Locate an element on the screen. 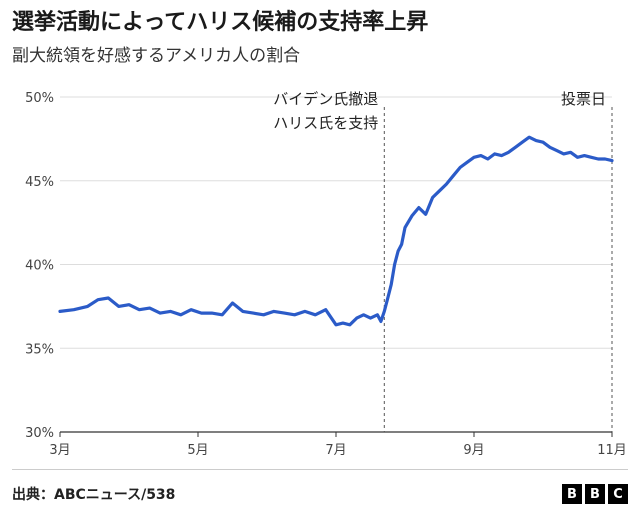 Image resolution: width=640 pixels, height=515 pixels. y-tick-label: 30% is located at coordinates (39, 433).